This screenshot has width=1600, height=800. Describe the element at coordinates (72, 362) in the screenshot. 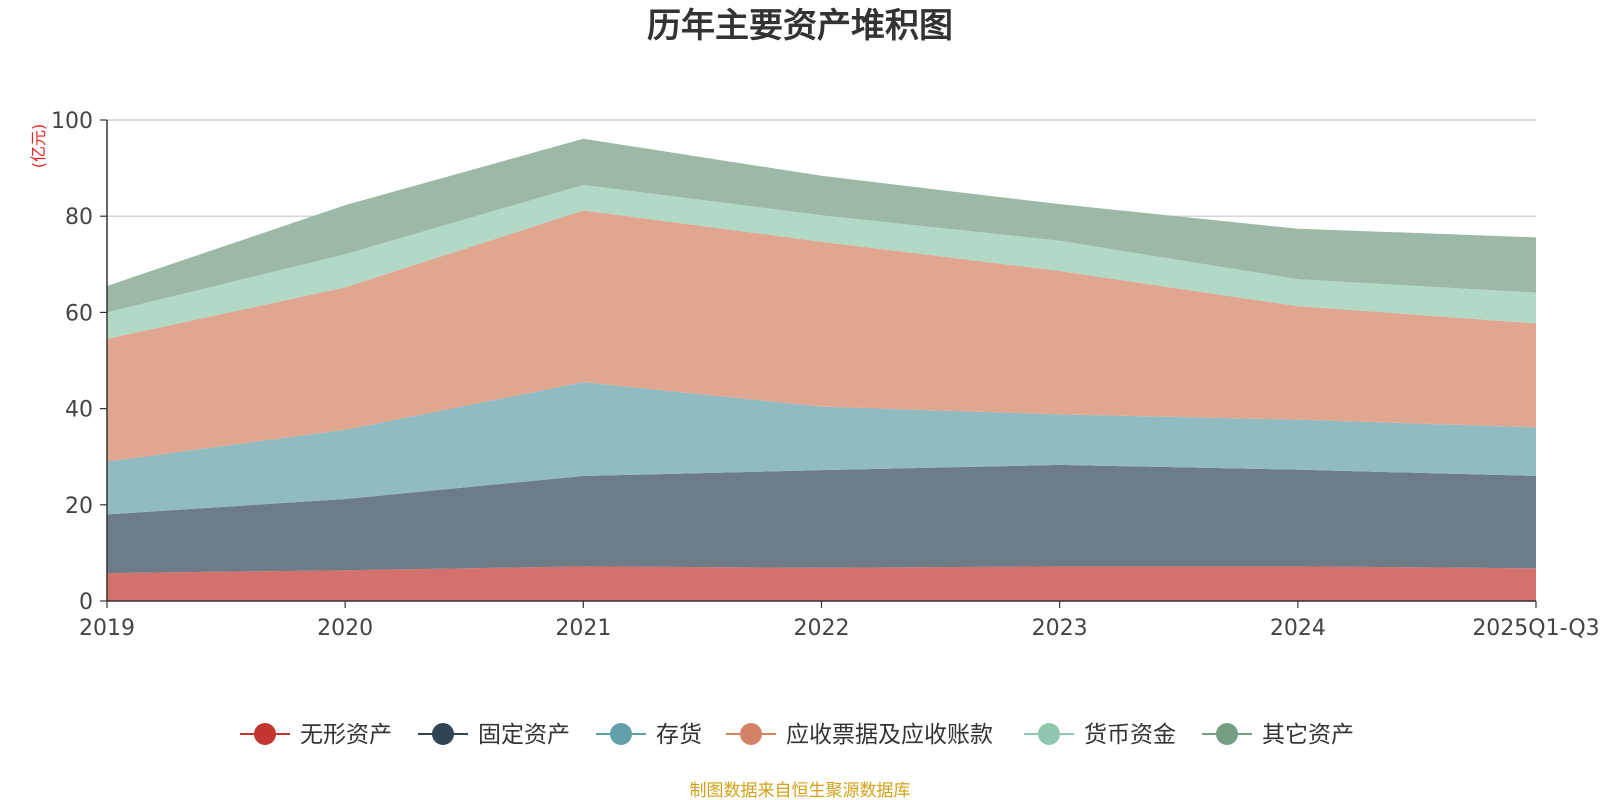

I see `y-tick-labels: 0 20 40 60 80 100` at that location.